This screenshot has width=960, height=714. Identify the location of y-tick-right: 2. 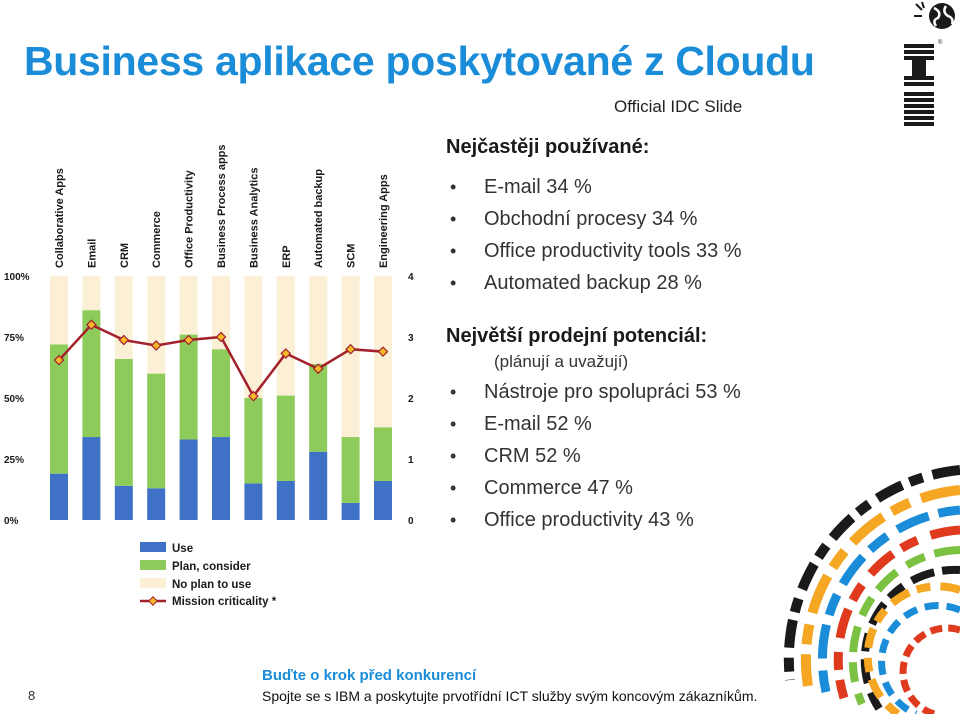
(411, 399).